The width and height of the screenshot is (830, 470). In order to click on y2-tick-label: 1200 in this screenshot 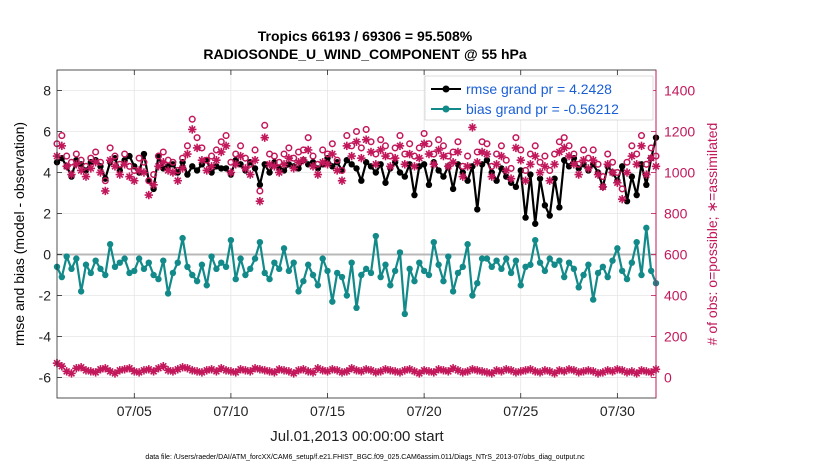, I will do `click(679, 132)`.